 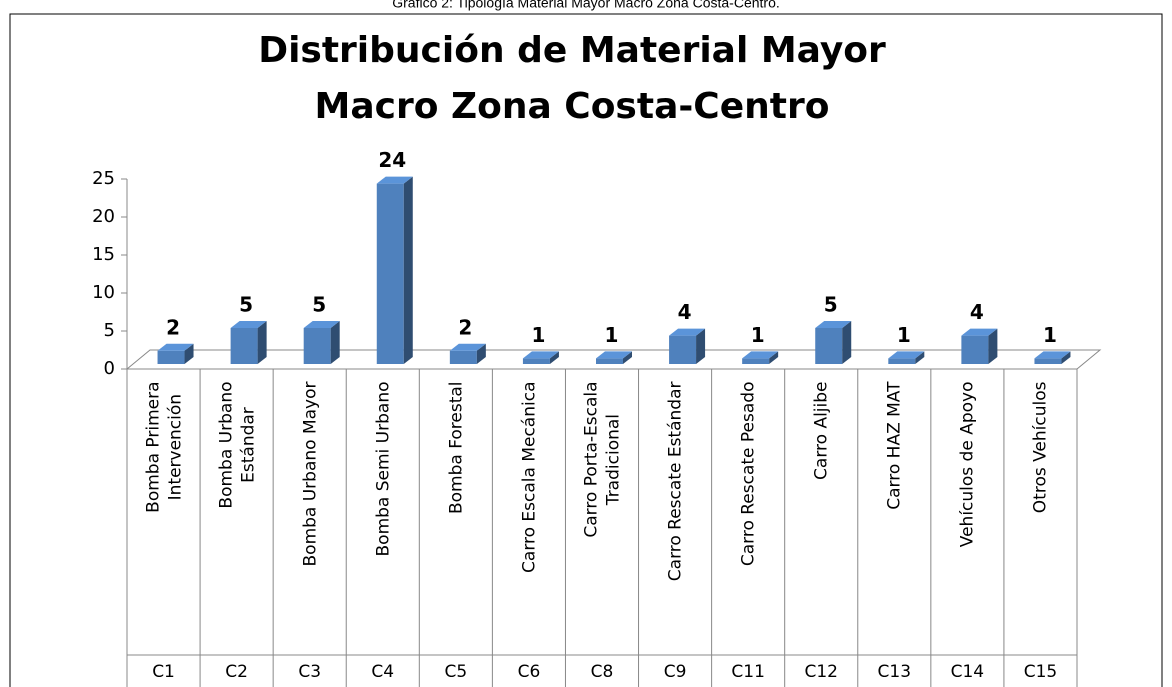 What do you see at coordinates (602, 672) in the screenshot?
I see `category-code: C8` at bounding box center [602, 672].